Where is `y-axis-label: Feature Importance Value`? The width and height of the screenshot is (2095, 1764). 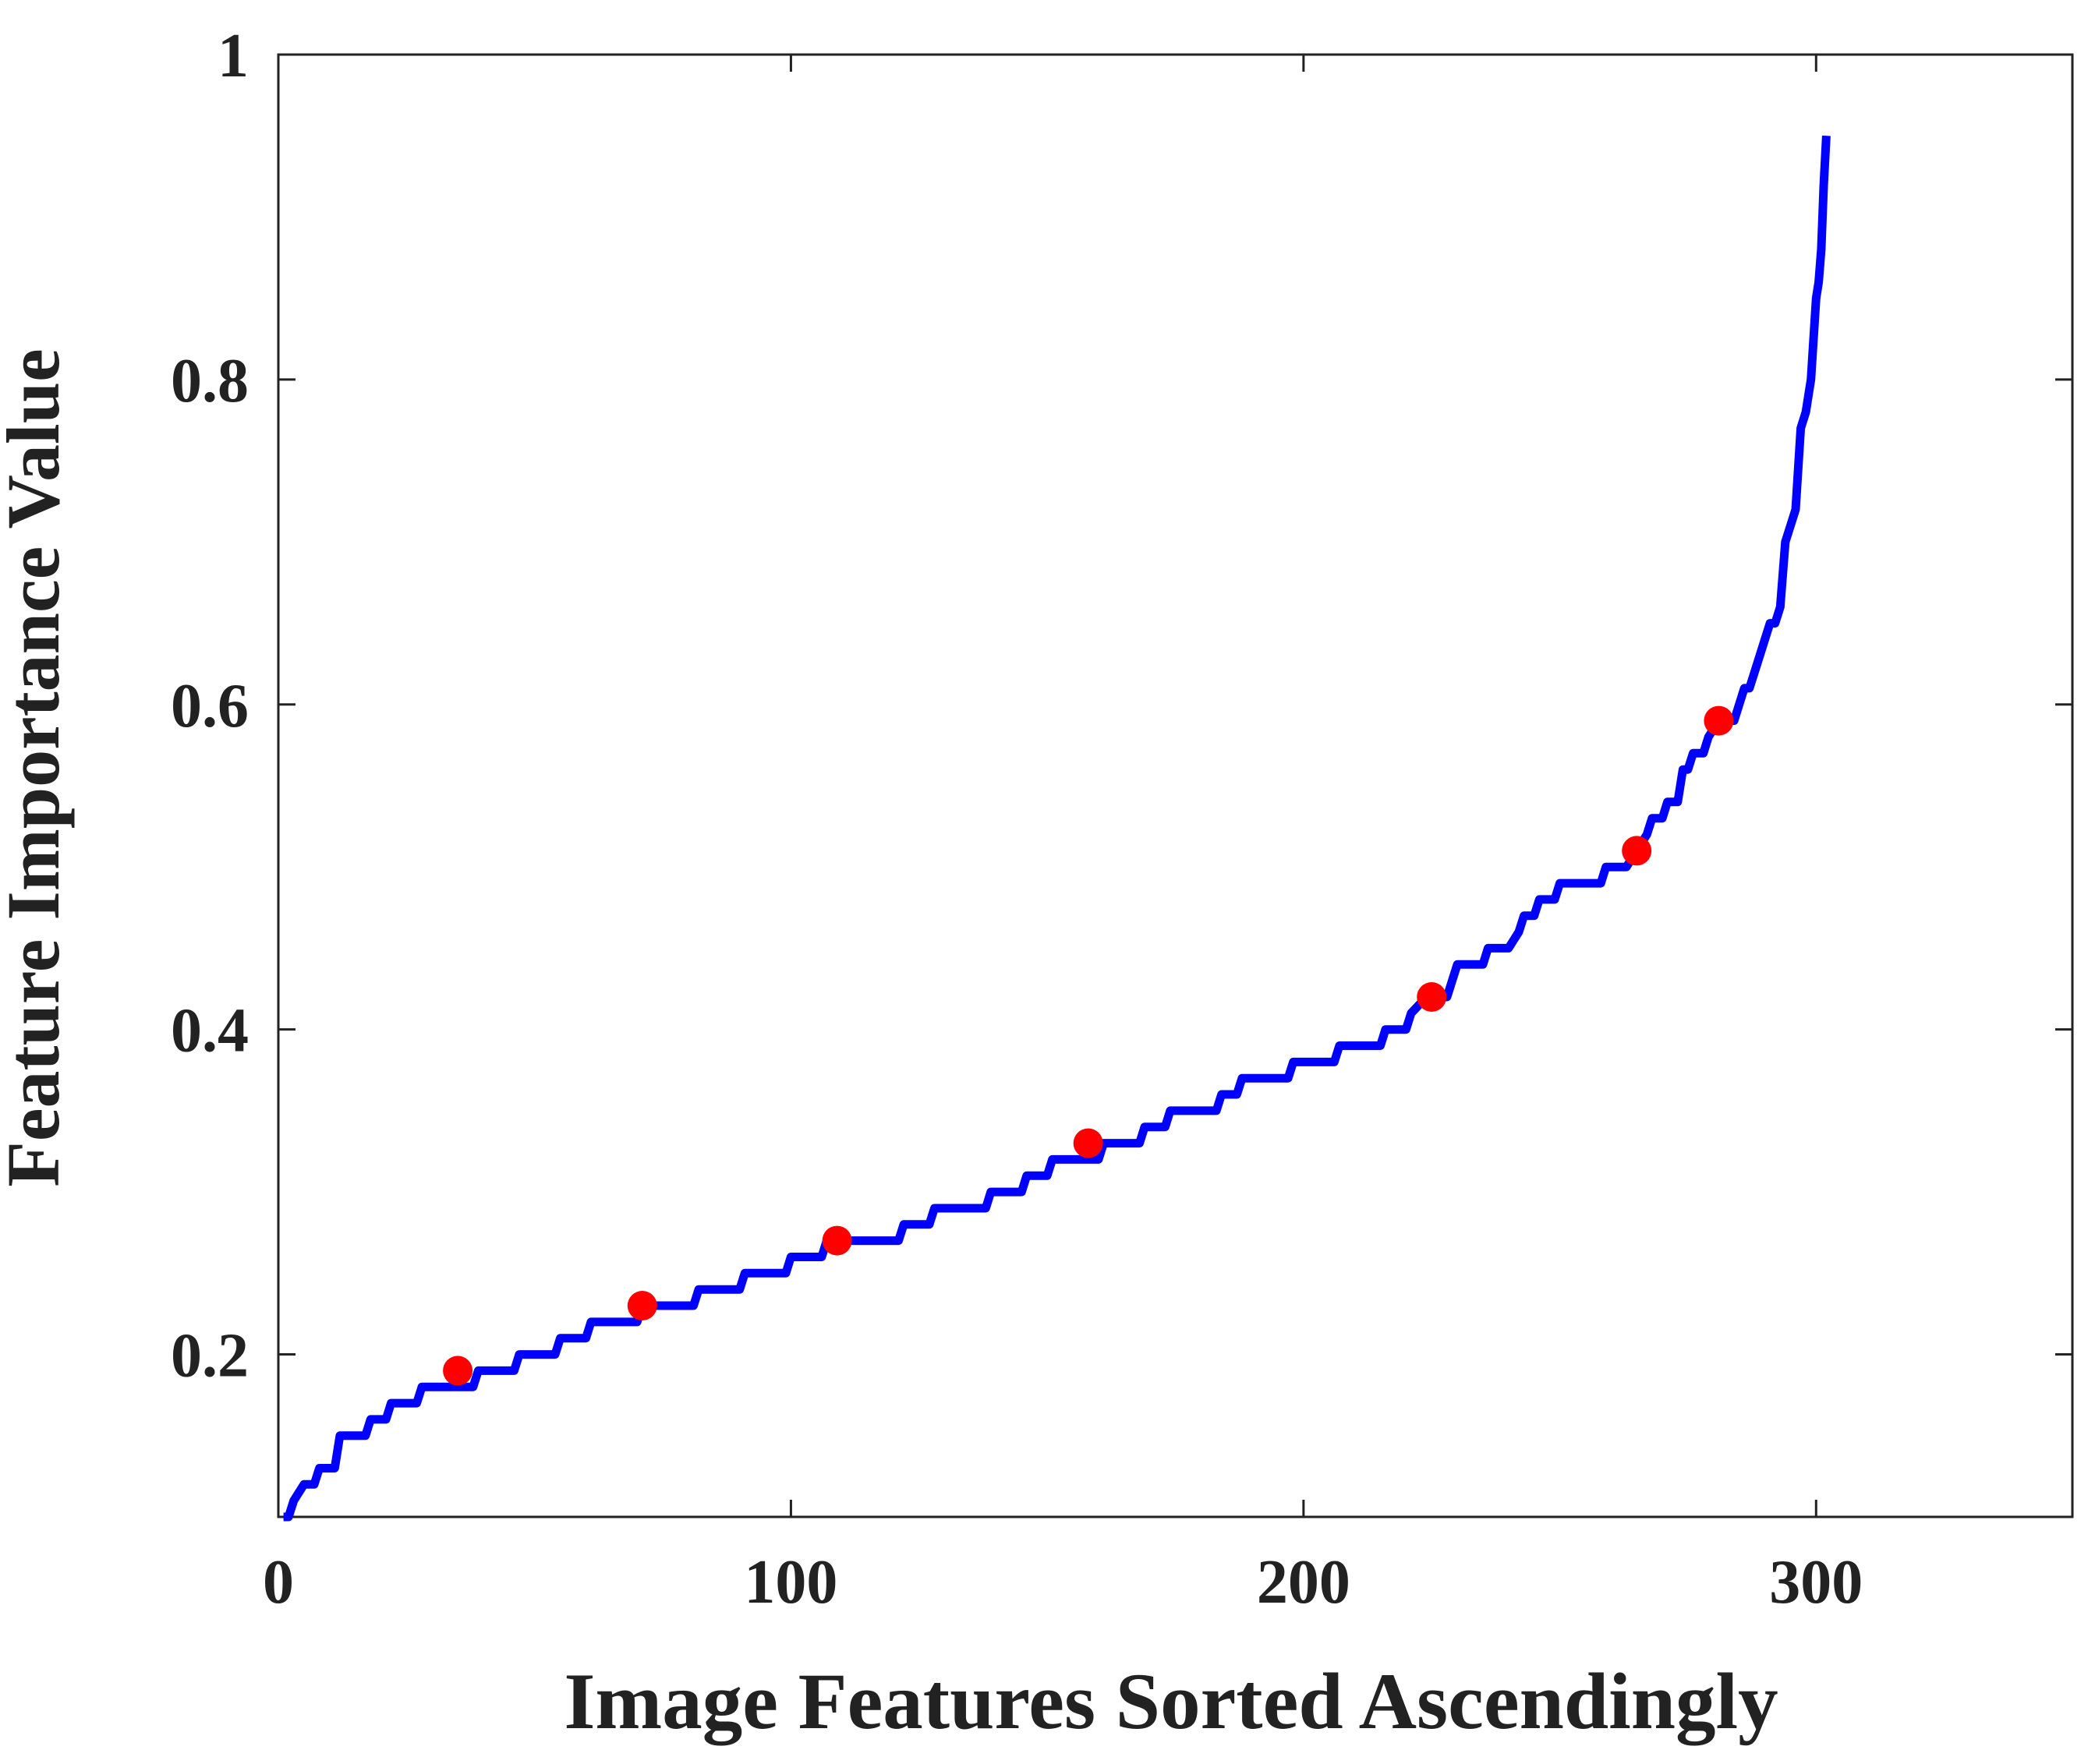
y-axis-label: Feature Importance Value is located at coordinates (38, 767).